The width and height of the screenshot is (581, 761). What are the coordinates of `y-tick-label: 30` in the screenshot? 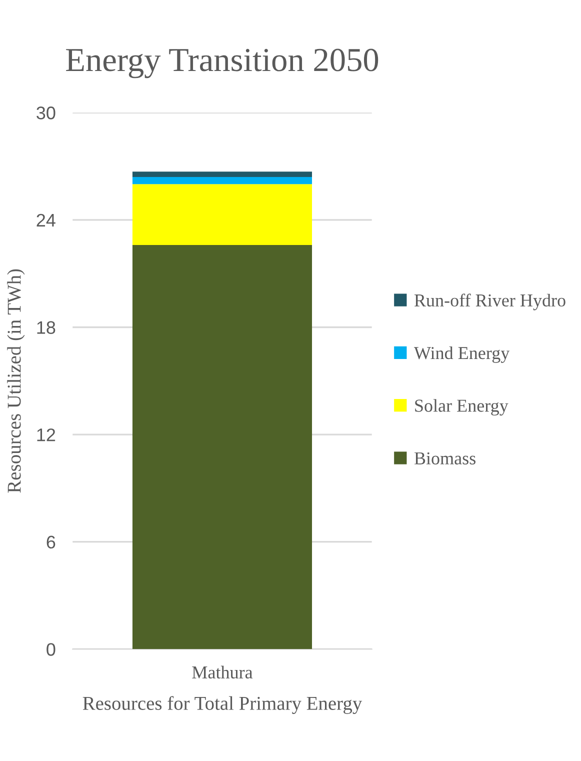 It's located at (46, 113).